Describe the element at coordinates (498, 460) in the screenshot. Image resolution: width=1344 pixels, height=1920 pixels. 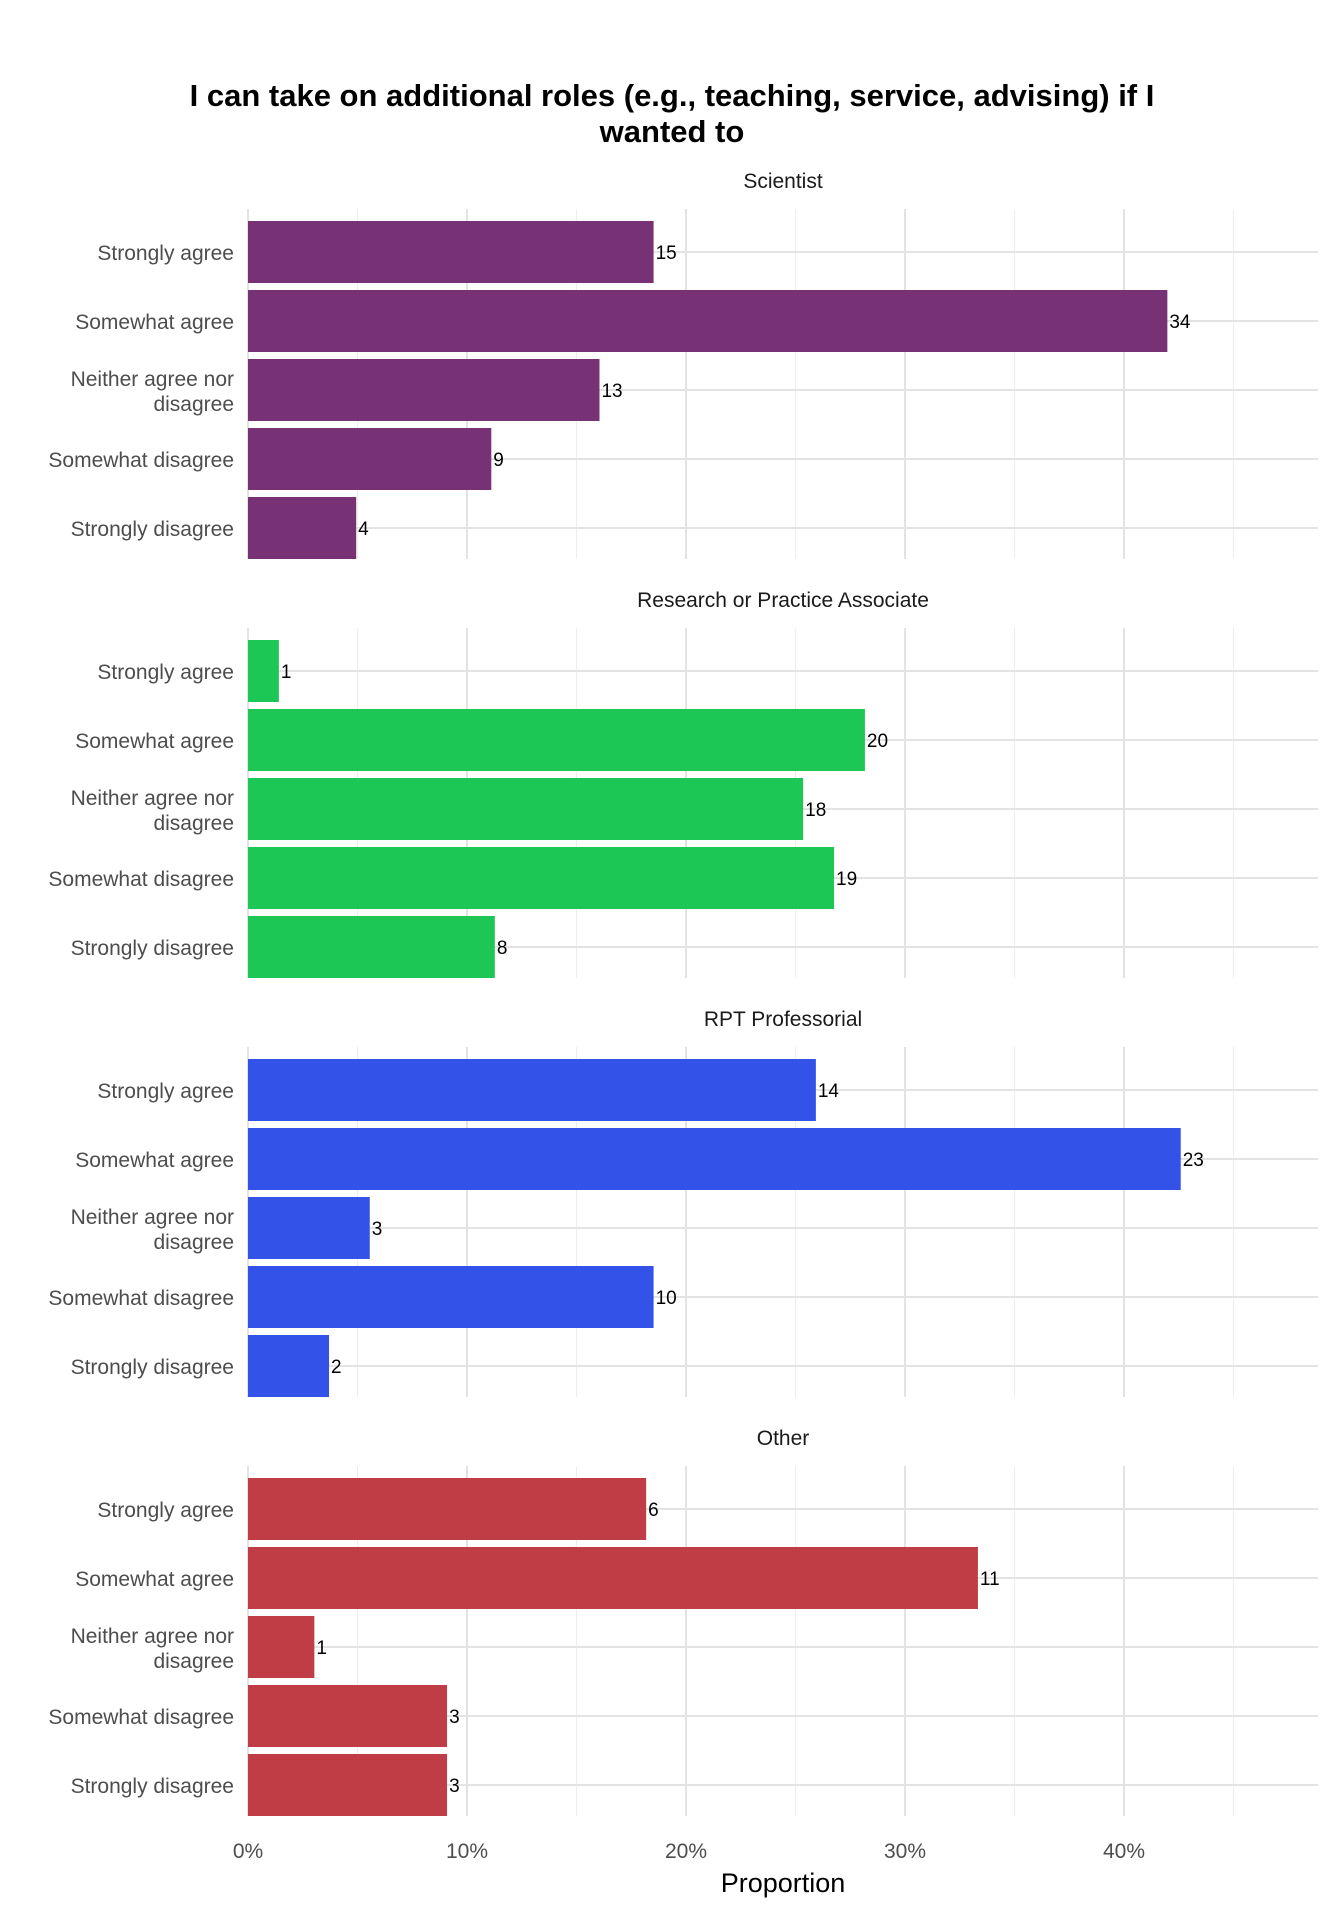
I see `bar-value-label: 9` at that location.